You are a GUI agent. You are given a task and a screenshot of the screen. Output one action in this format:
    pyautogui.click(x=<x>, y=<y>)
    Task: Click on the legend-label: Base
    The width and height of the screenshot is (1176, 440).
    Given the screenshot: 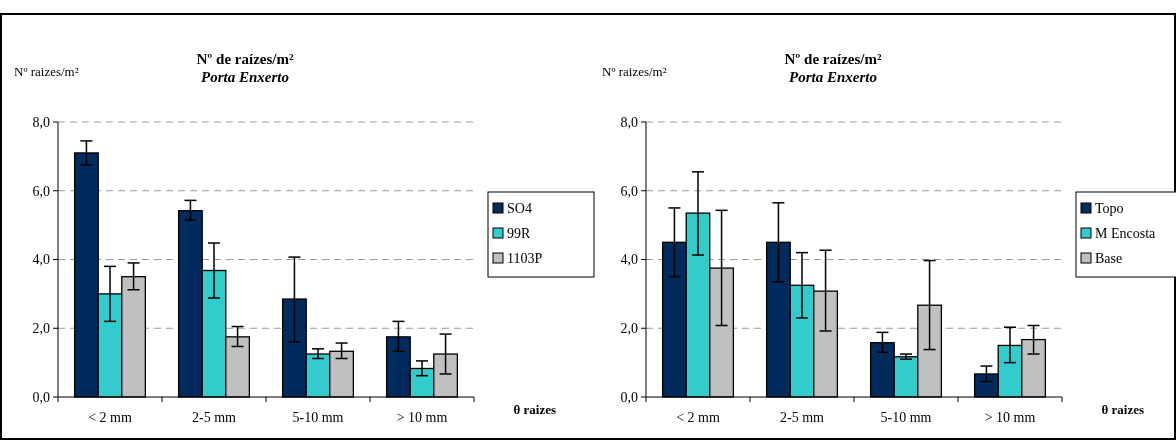 What is the action you would take?
    pyautogui.click(x=1109, y=258)
    